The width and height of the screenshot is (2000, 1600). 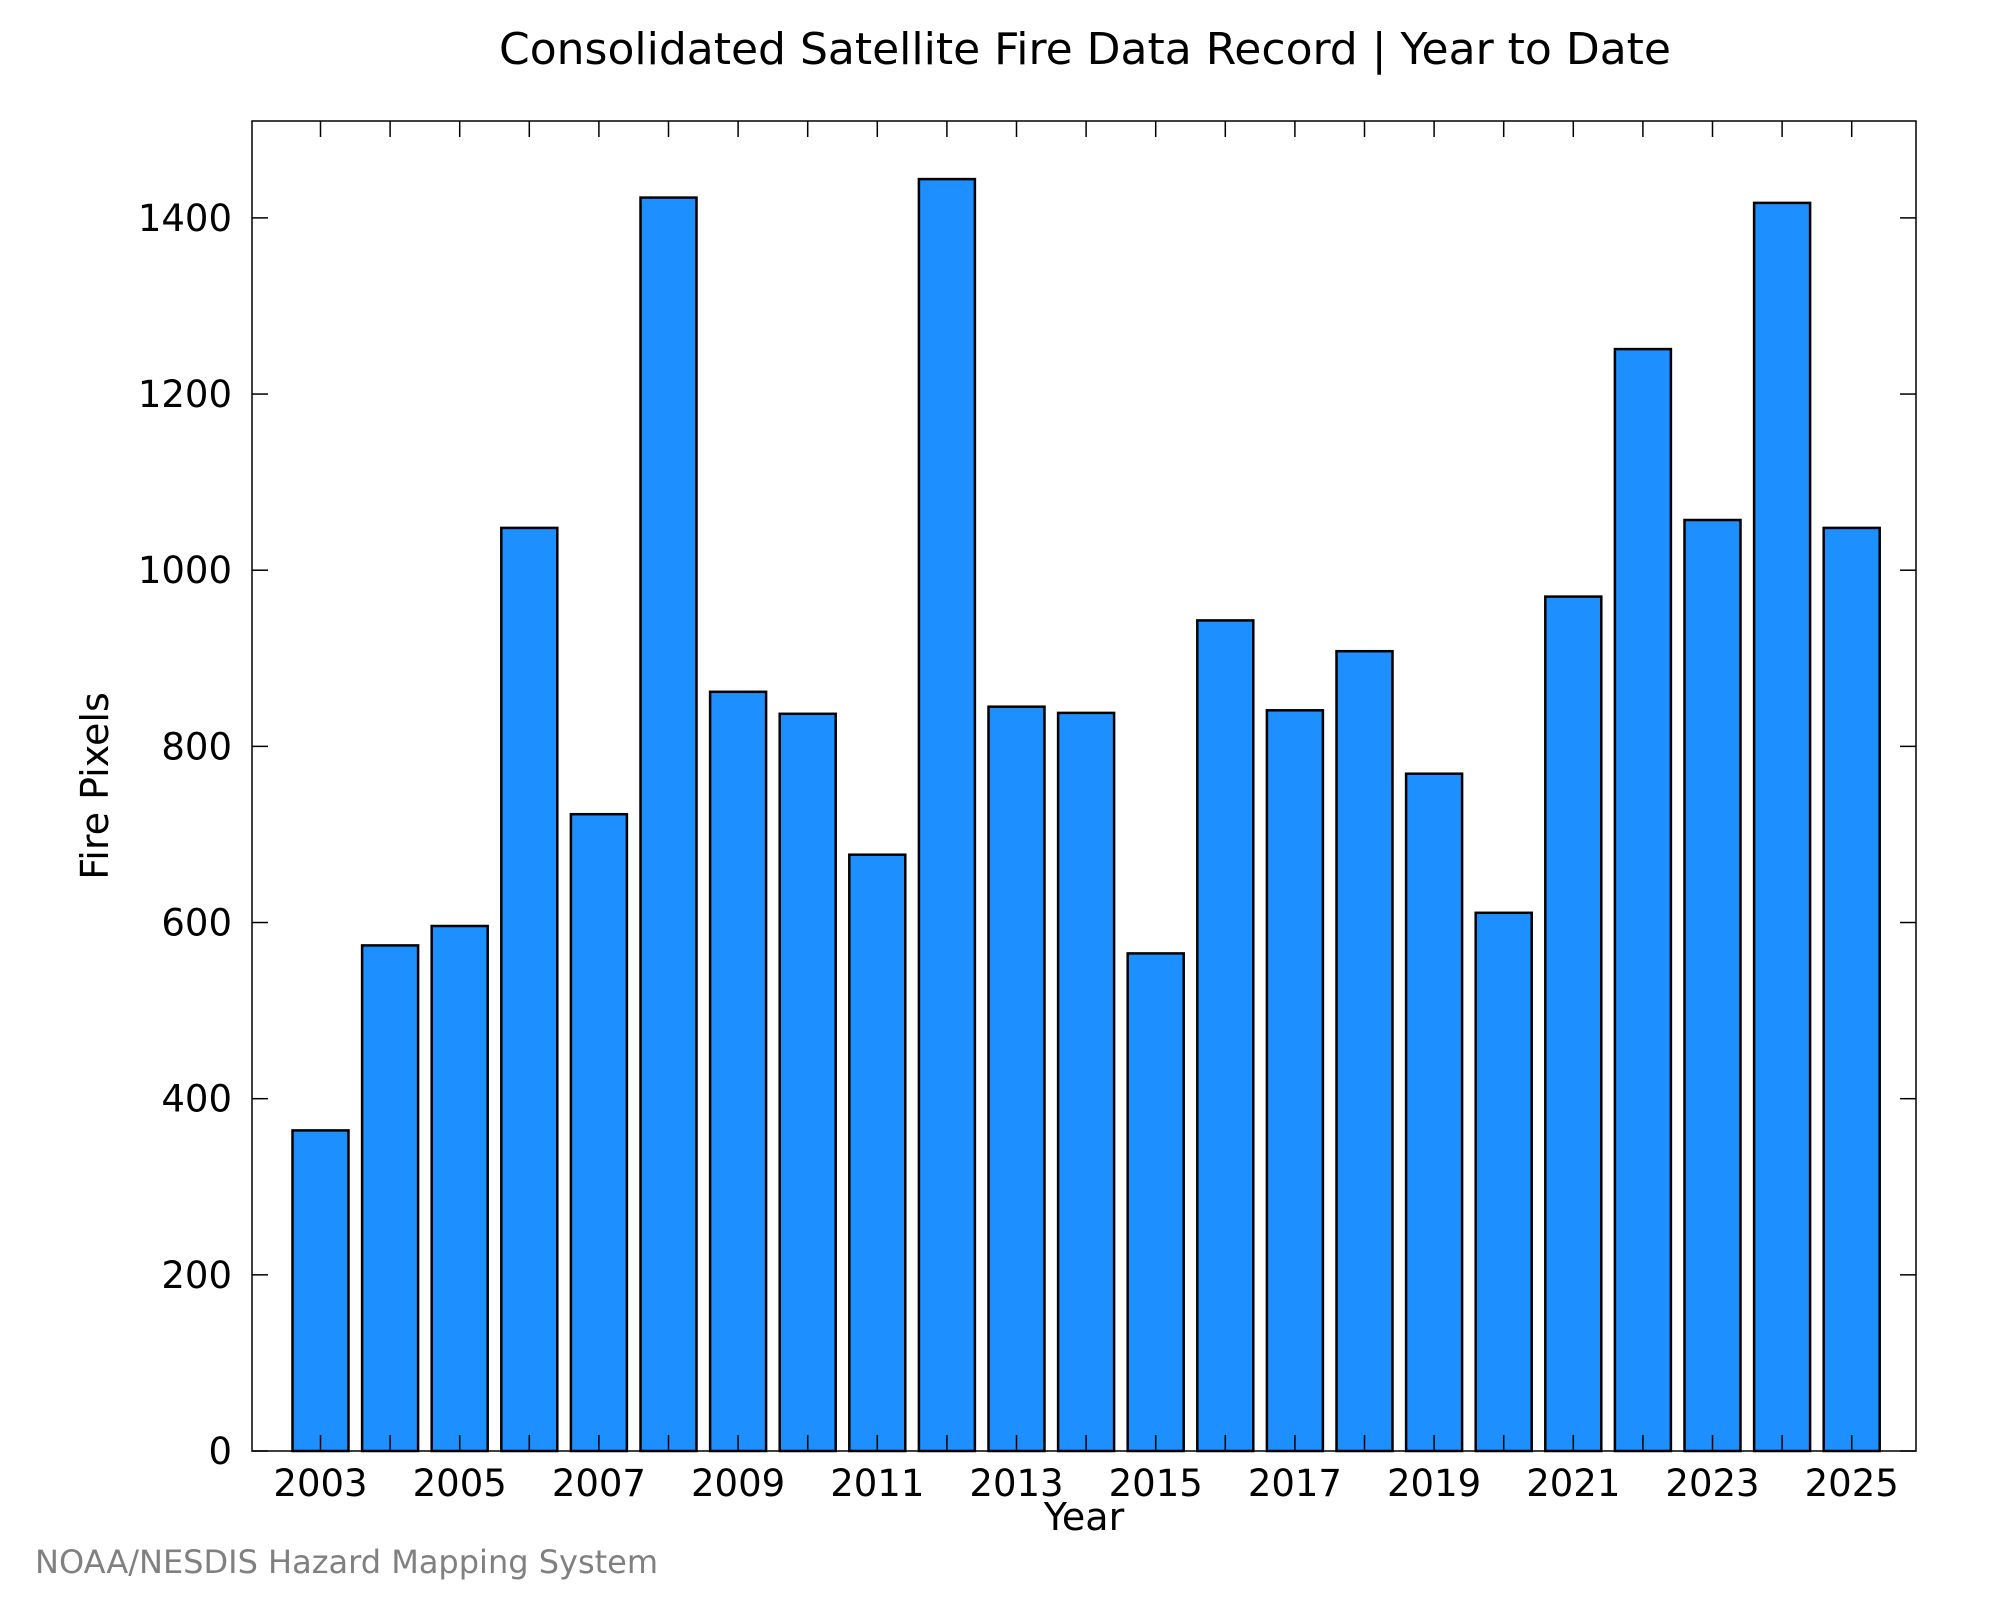 What do you see at coordinates (947, 815) in the screenshot?
I see `bar-2012` at bounding box center [947, 815].